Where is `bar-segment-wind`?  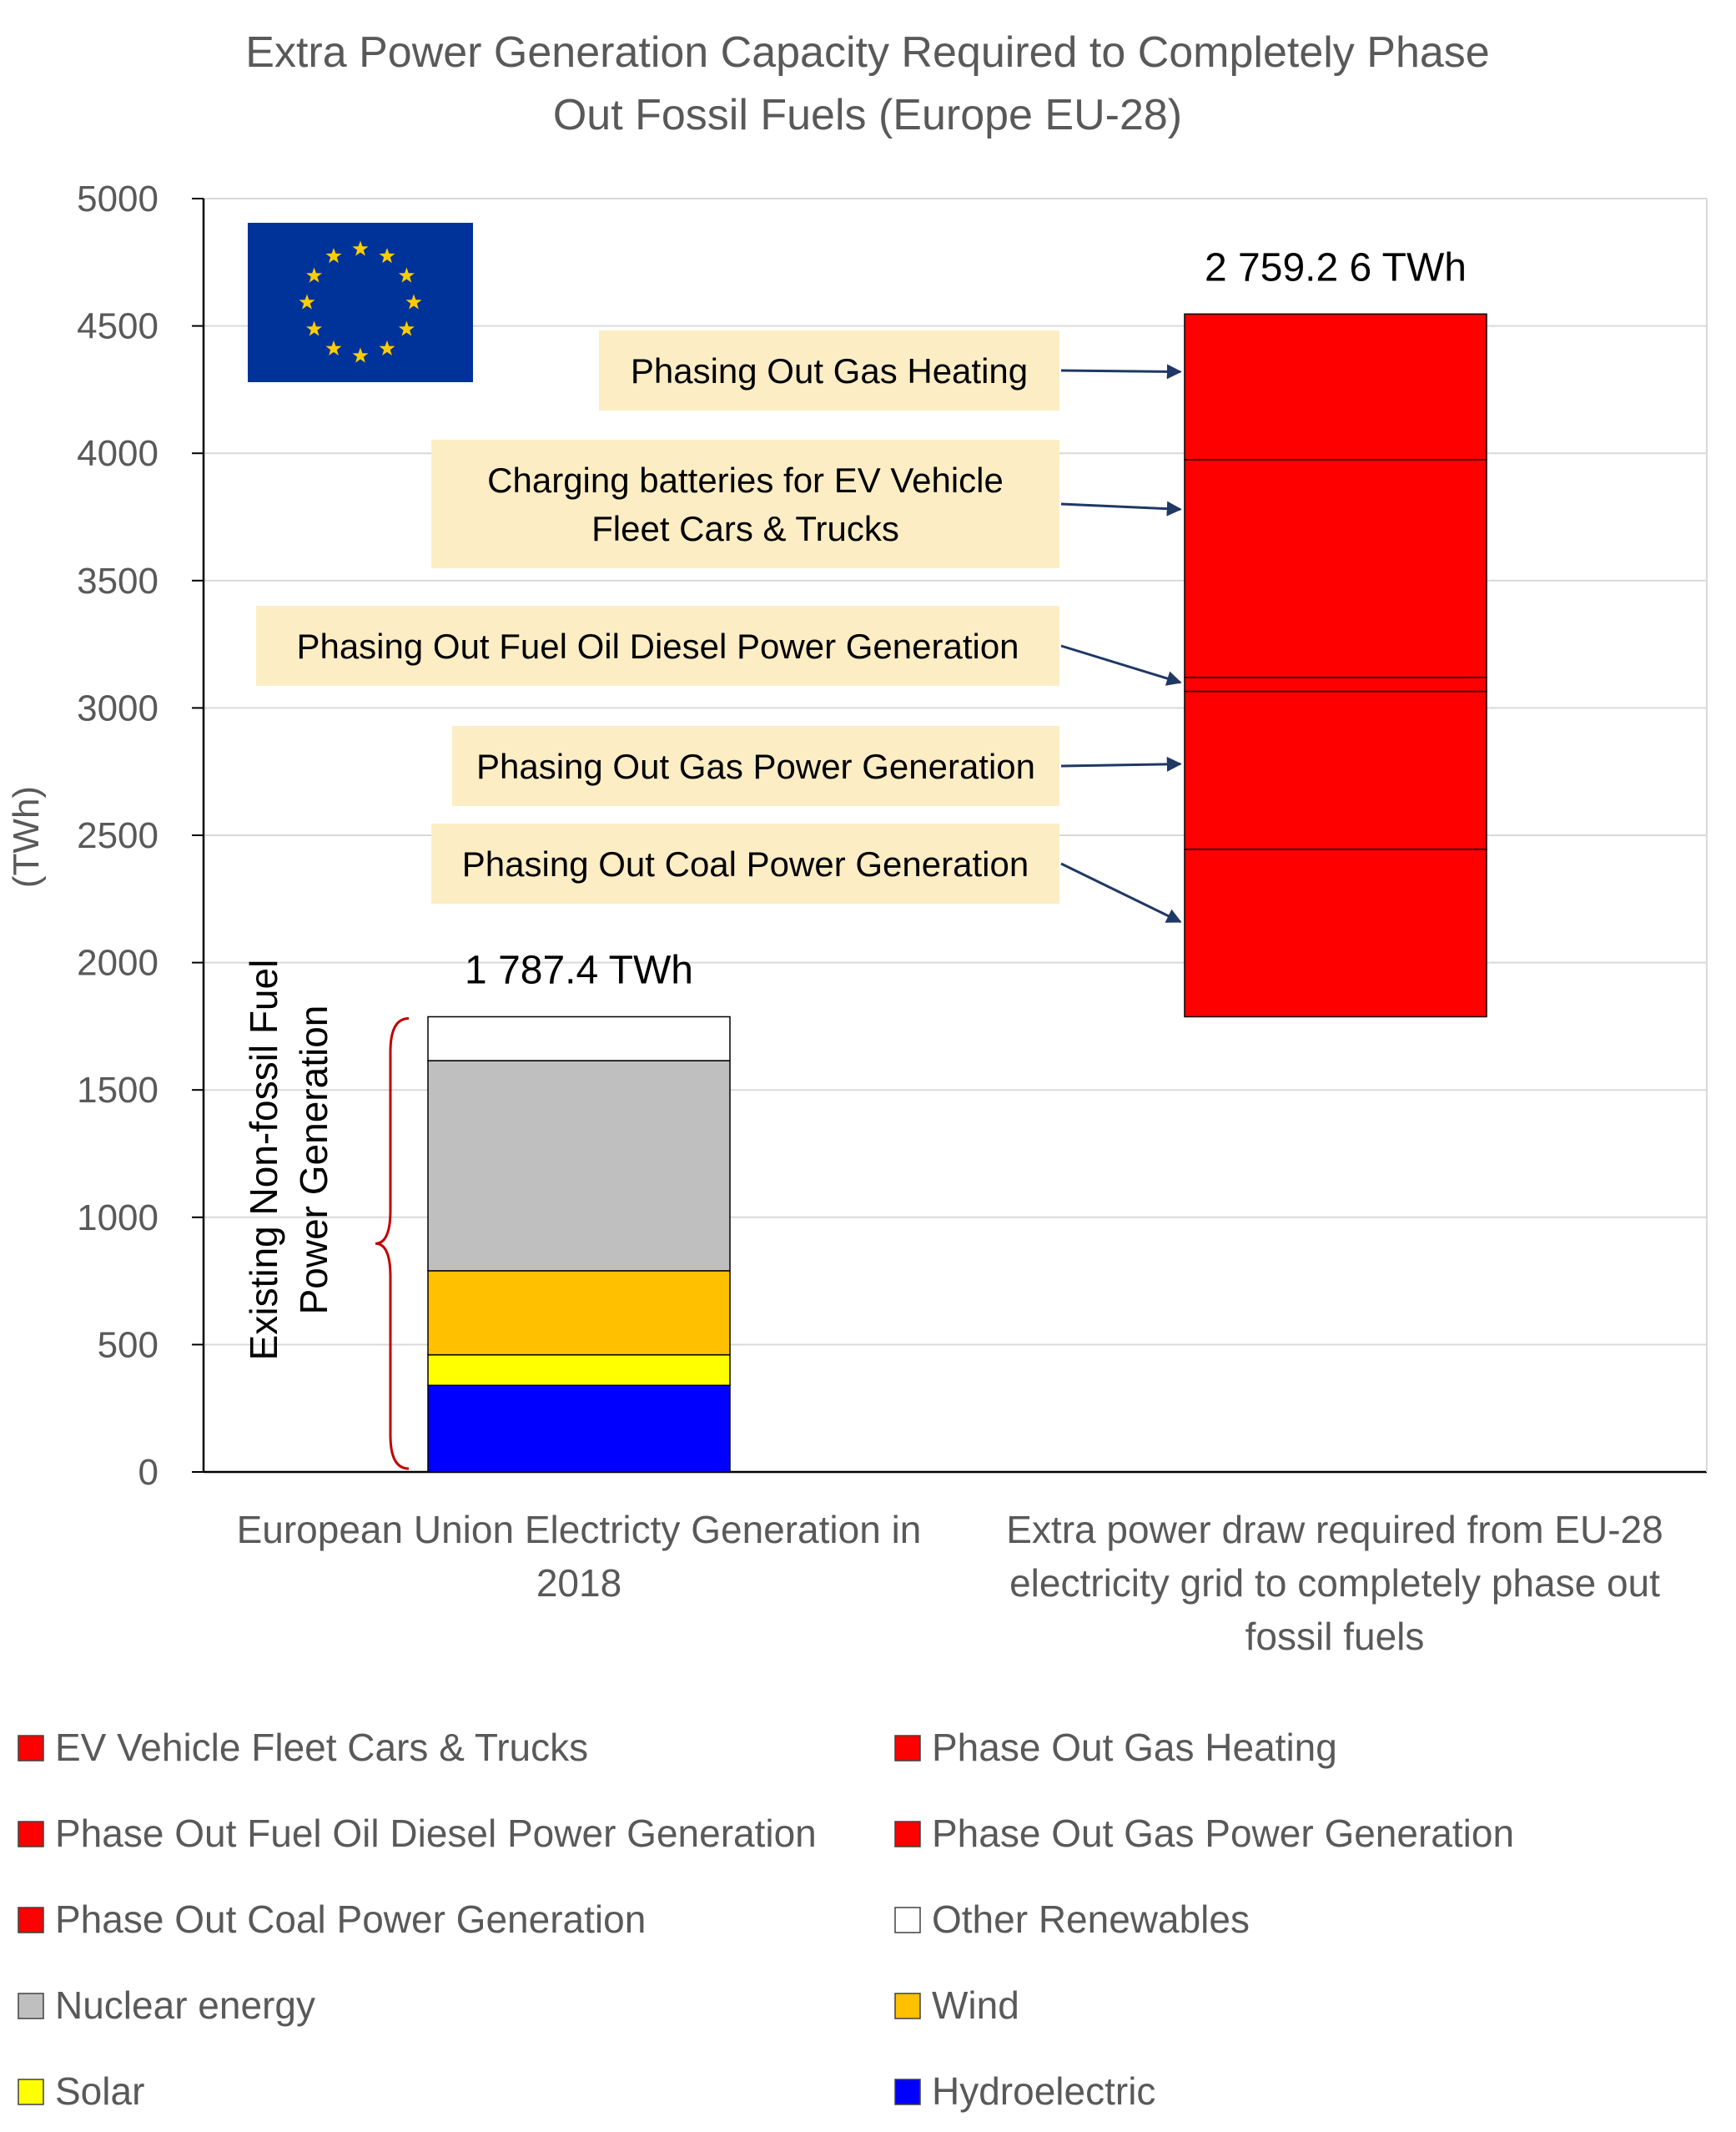 bar-segment-wind is located at coordinates (579, 1313).